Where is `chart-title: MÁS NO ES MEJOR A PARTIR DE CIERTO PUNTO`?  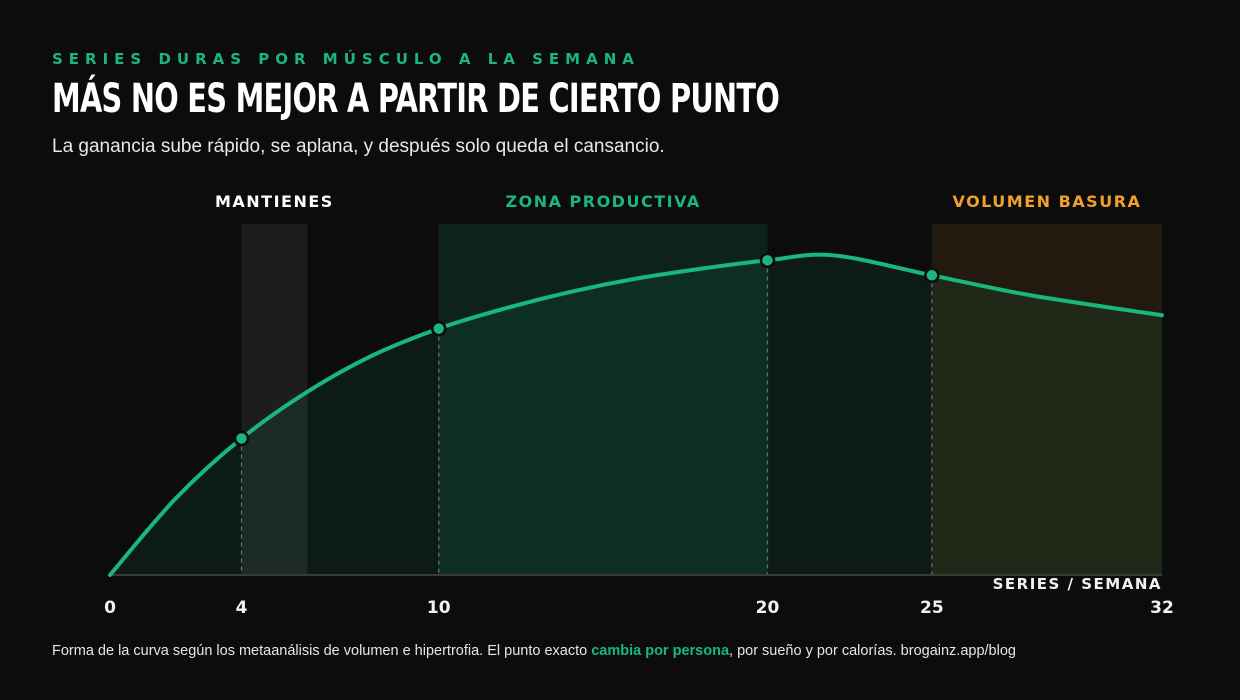 chart-title: MÁS NO ES MEJOR A PARTIR DE CIERTO PUNTO is located at coordinates (416, 99).